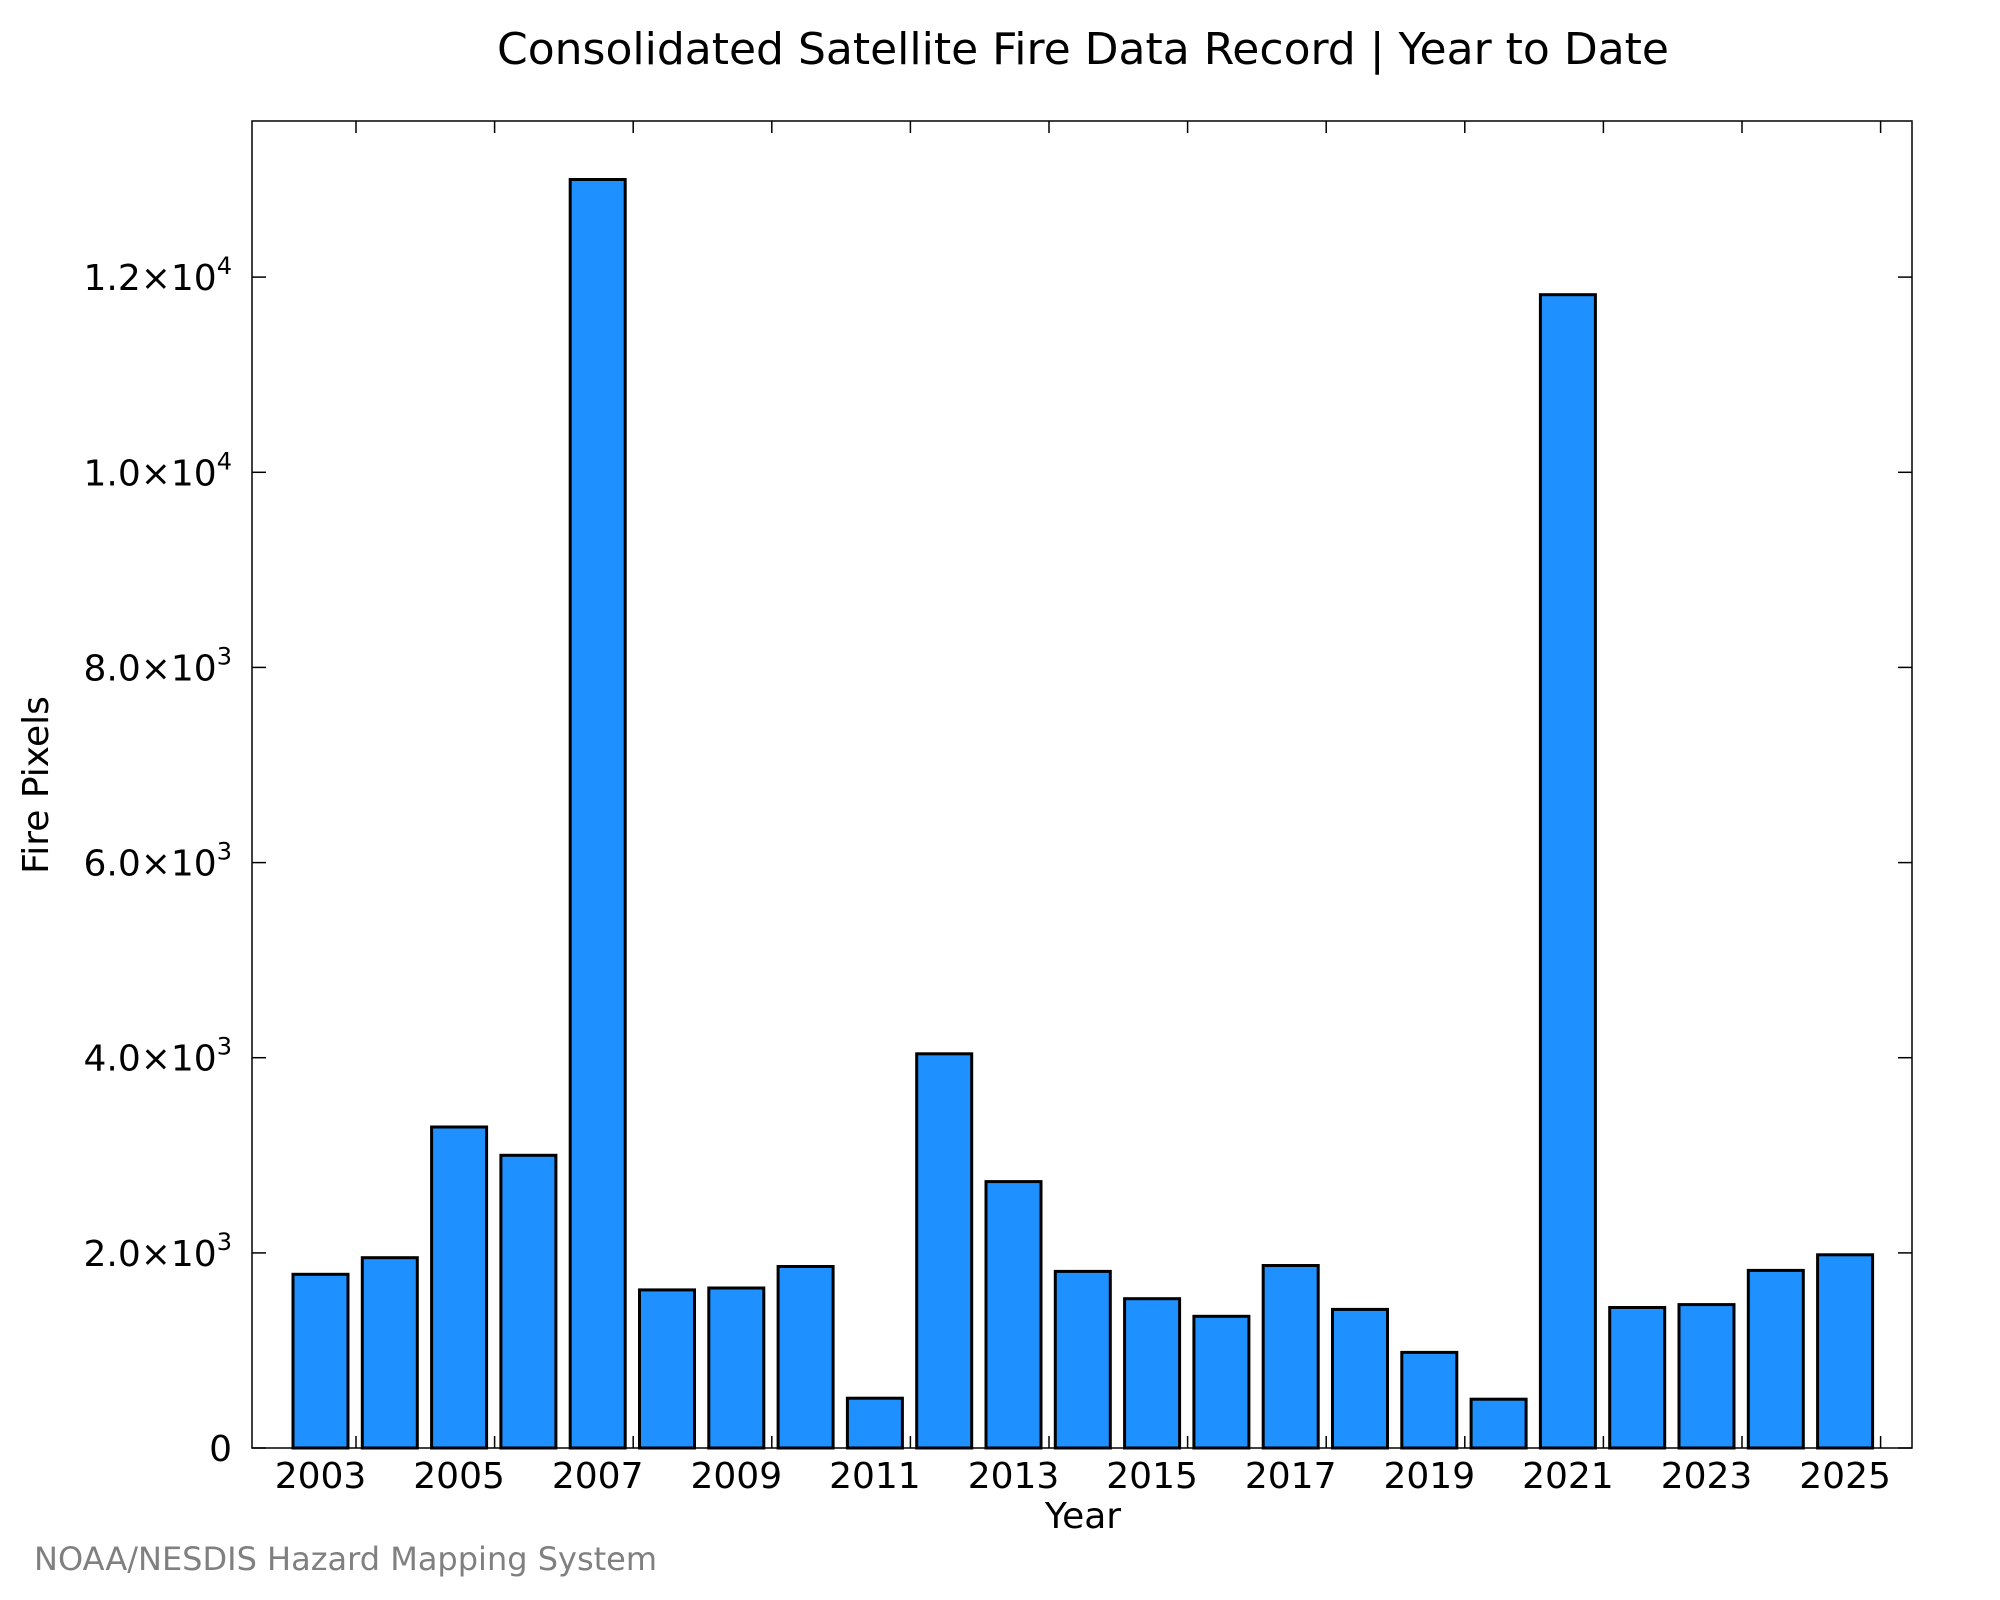 The height and width of the screenshot is (1600, 2000). Describe the element at coordinates (157, 1056) in the screenshot. I see `y-tick-label: 4.0×10³` at that location.